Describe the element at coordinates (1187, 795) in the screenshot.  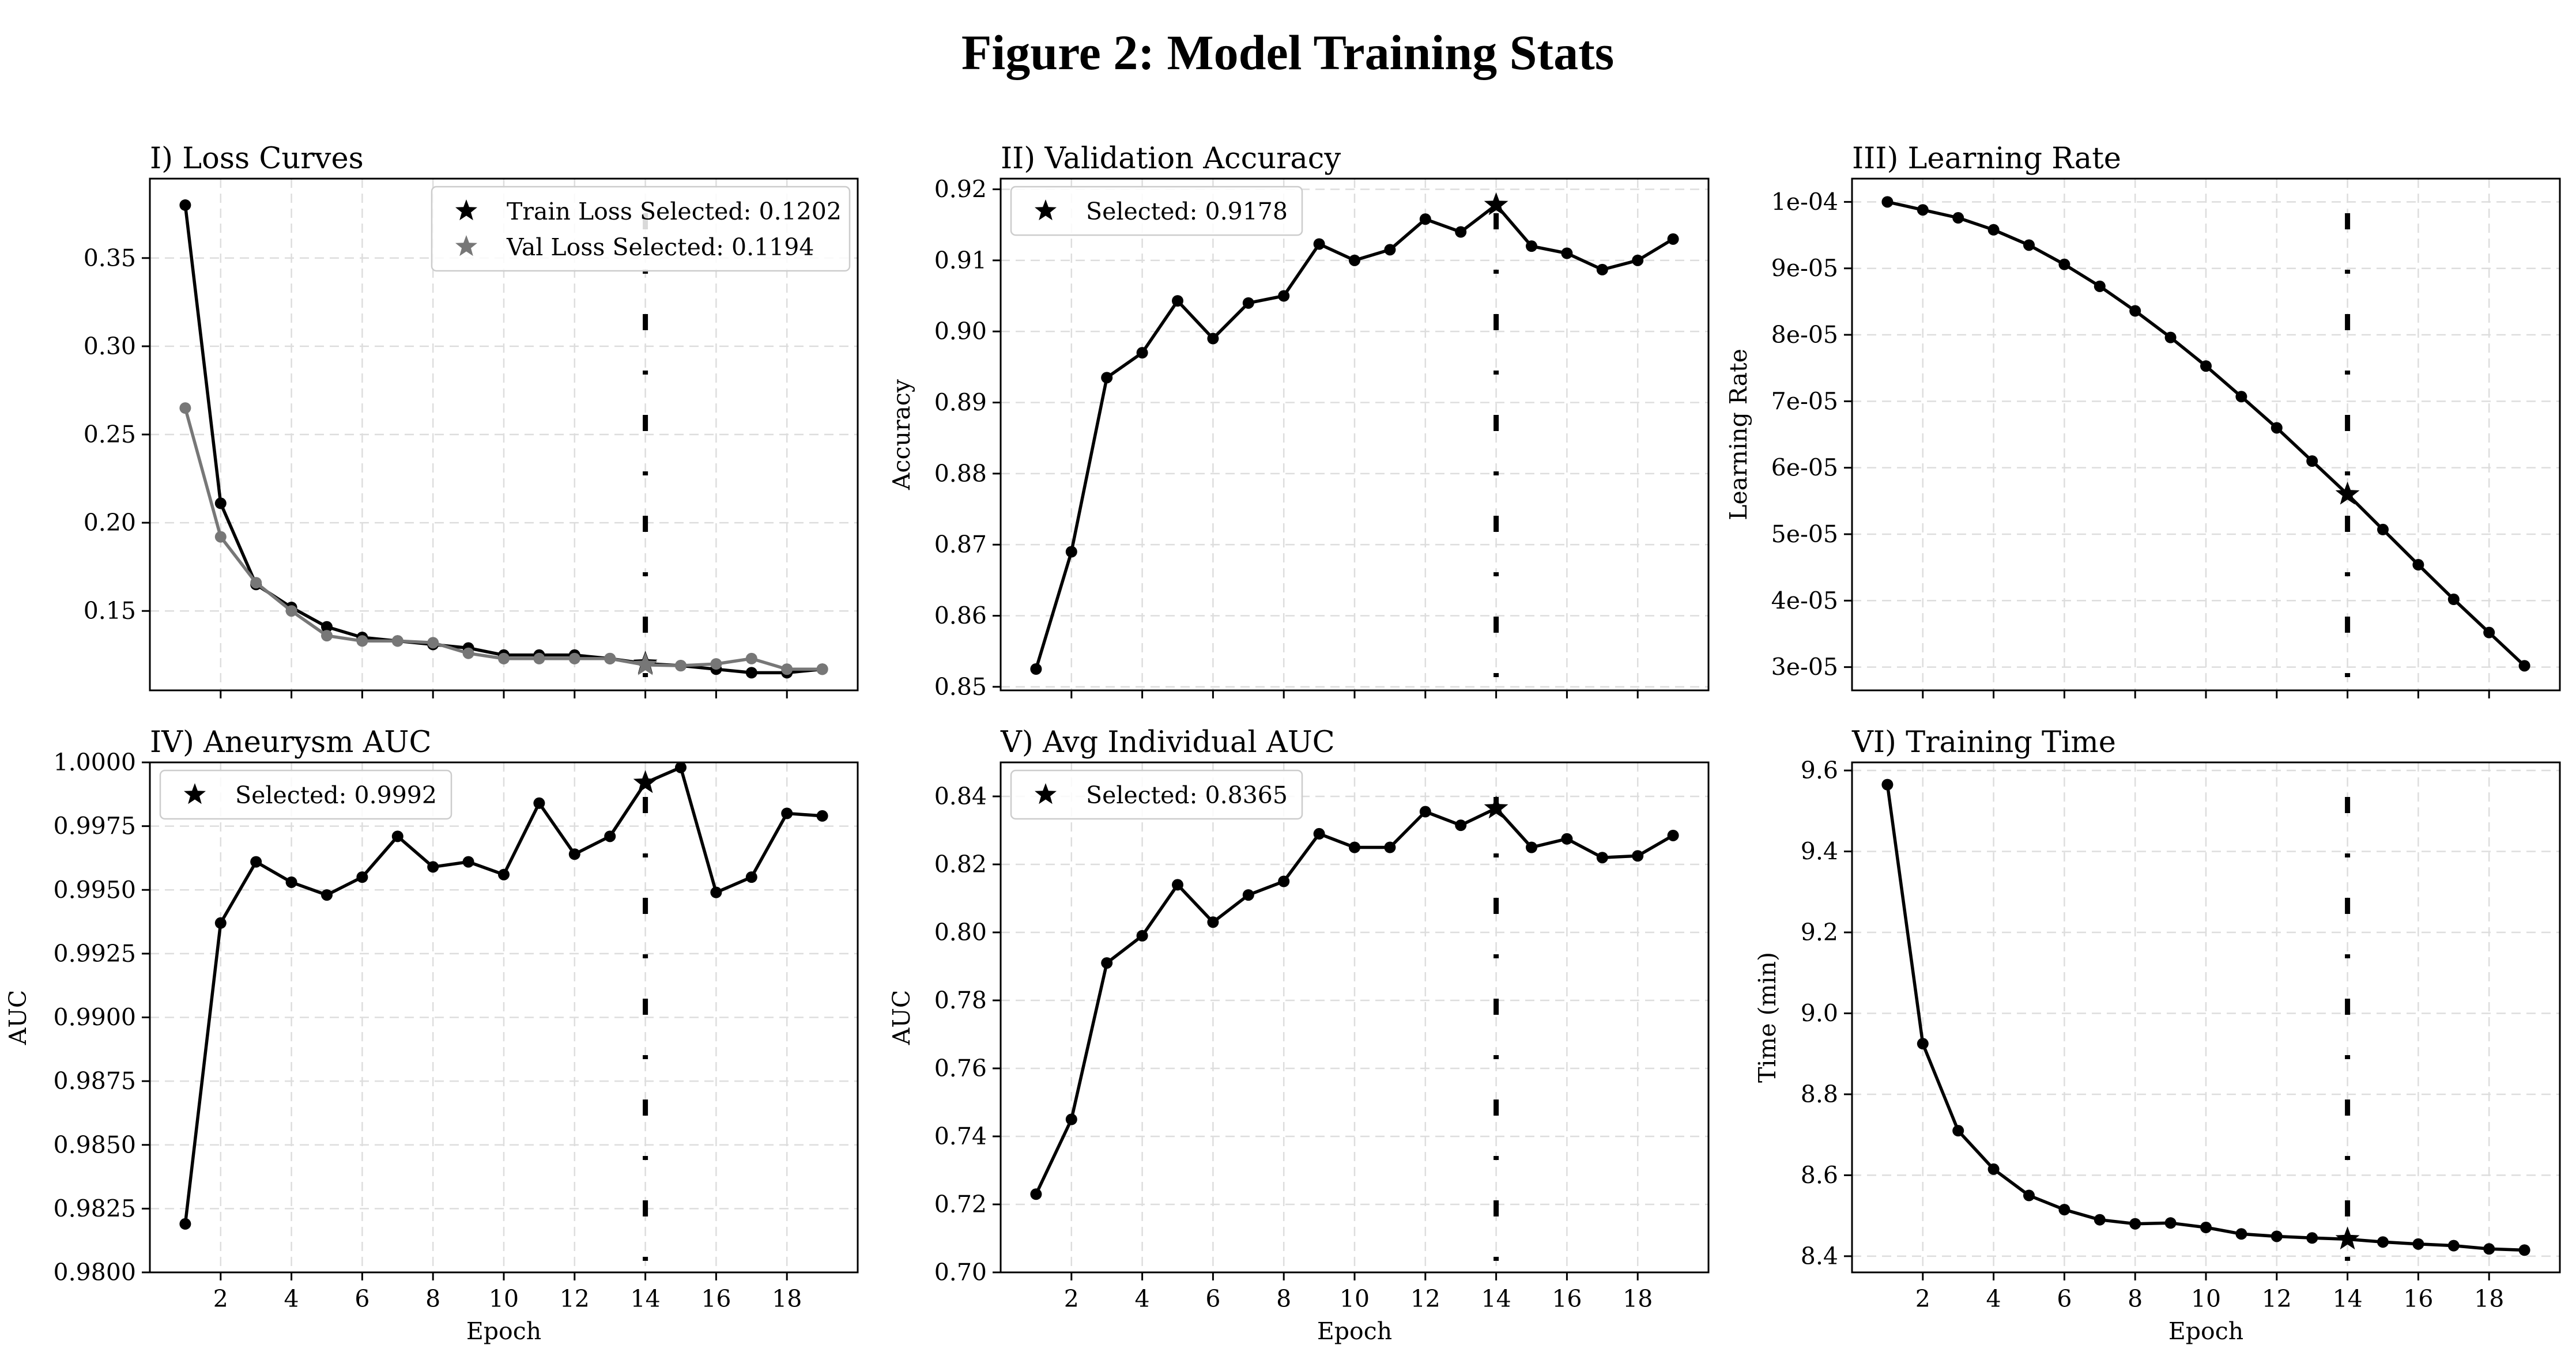
I see `legend-label: Selected: 0.8365` at that location.